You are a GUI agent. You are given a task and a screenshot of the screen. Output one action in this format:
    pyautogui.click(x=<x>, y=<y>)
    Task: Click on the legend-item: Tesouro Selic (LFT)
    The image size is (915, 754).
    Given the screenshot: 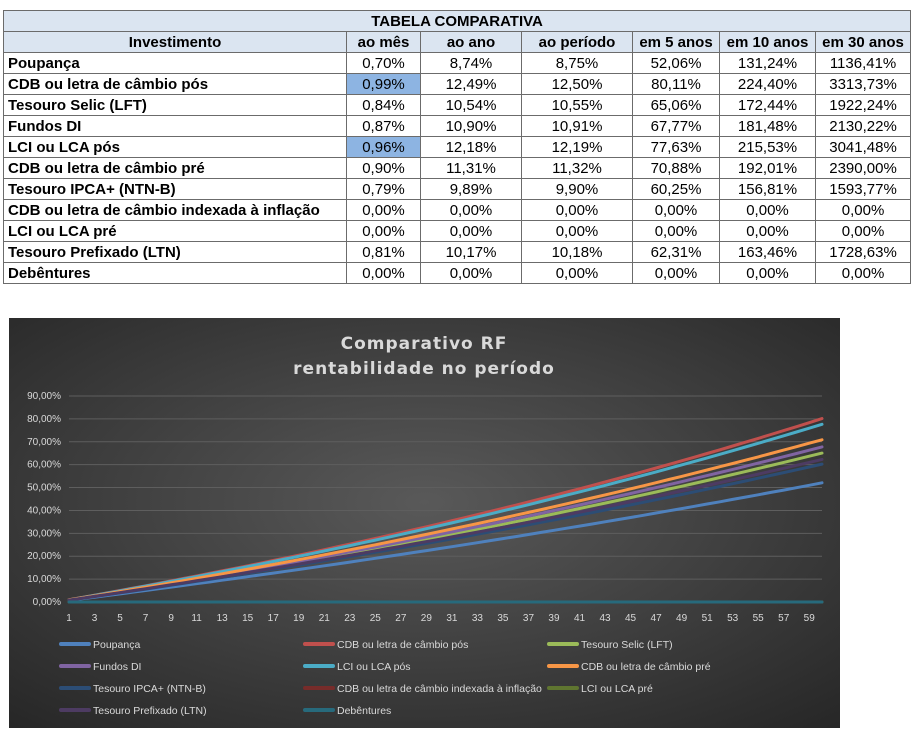 What is the action you would take?
    pyautogui.click(x=610, y=645)
    